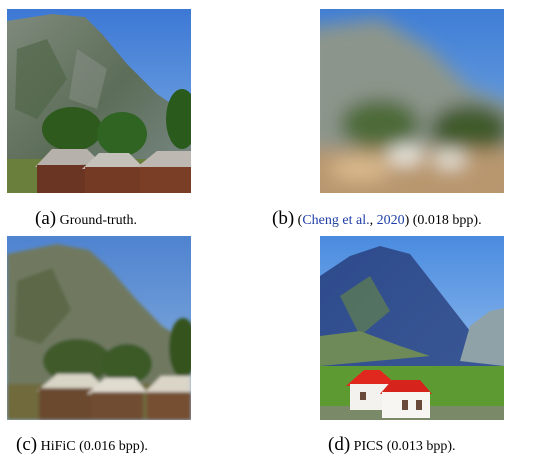 The image size is (551, 460). I want to click on caption-tag: (b), so click(283, 218).